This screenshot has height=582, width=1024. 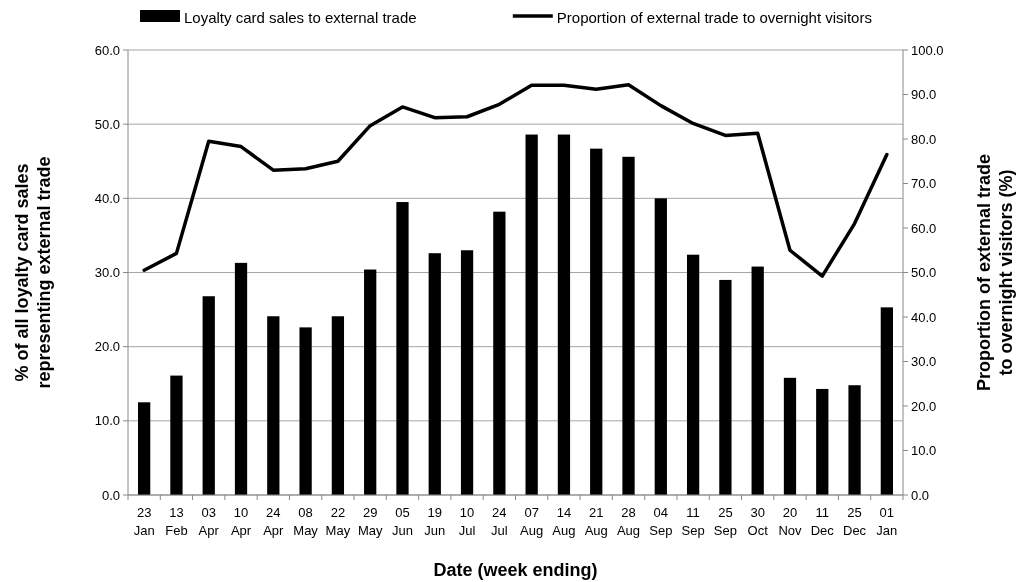 What do you see at coordinates (924, 317) in the screenshot?
I see `y2-tick-label: 40.0` at bounding box center [924, 317].